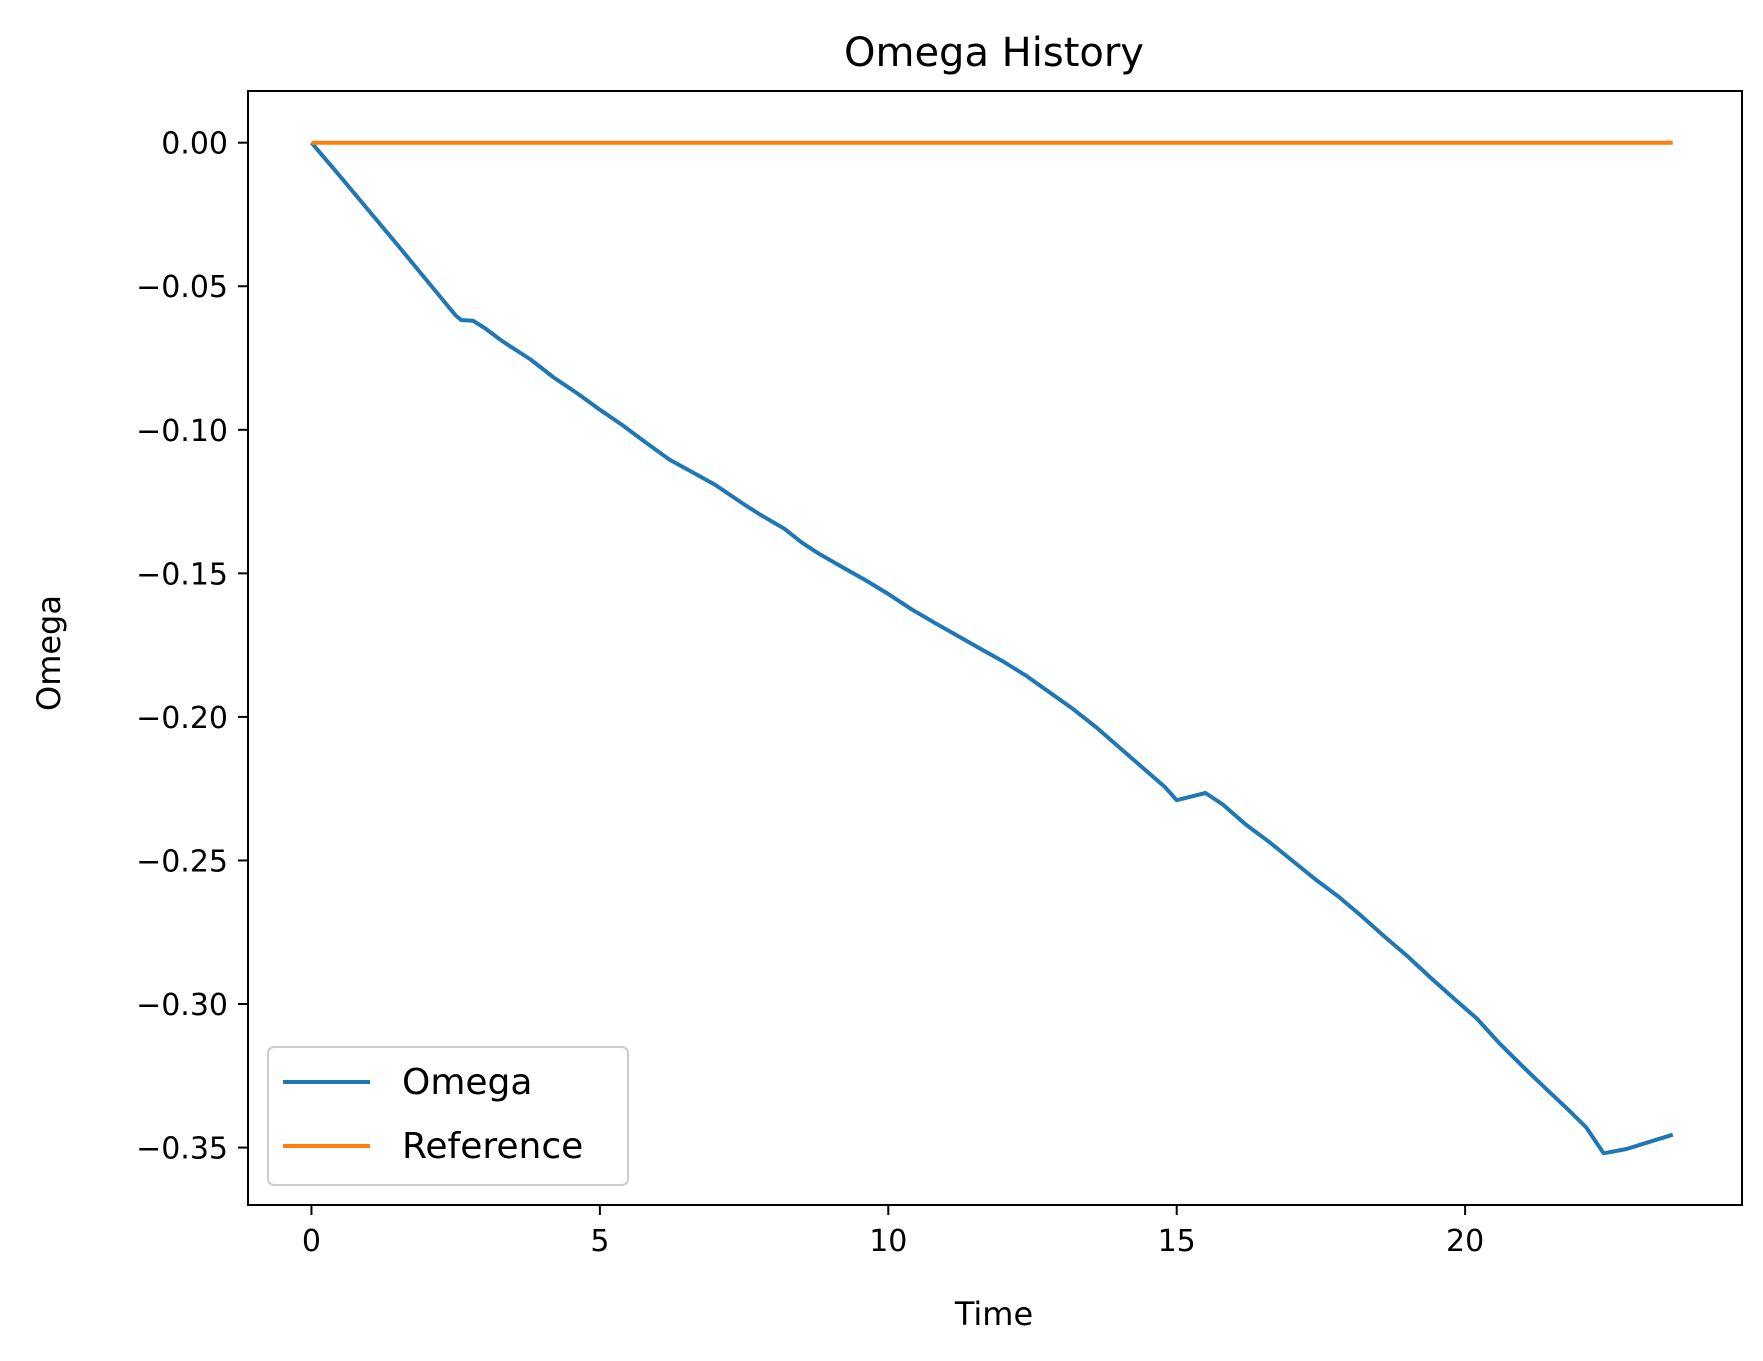  I want to click on x-tick-label: 0, so click(311, 1241).